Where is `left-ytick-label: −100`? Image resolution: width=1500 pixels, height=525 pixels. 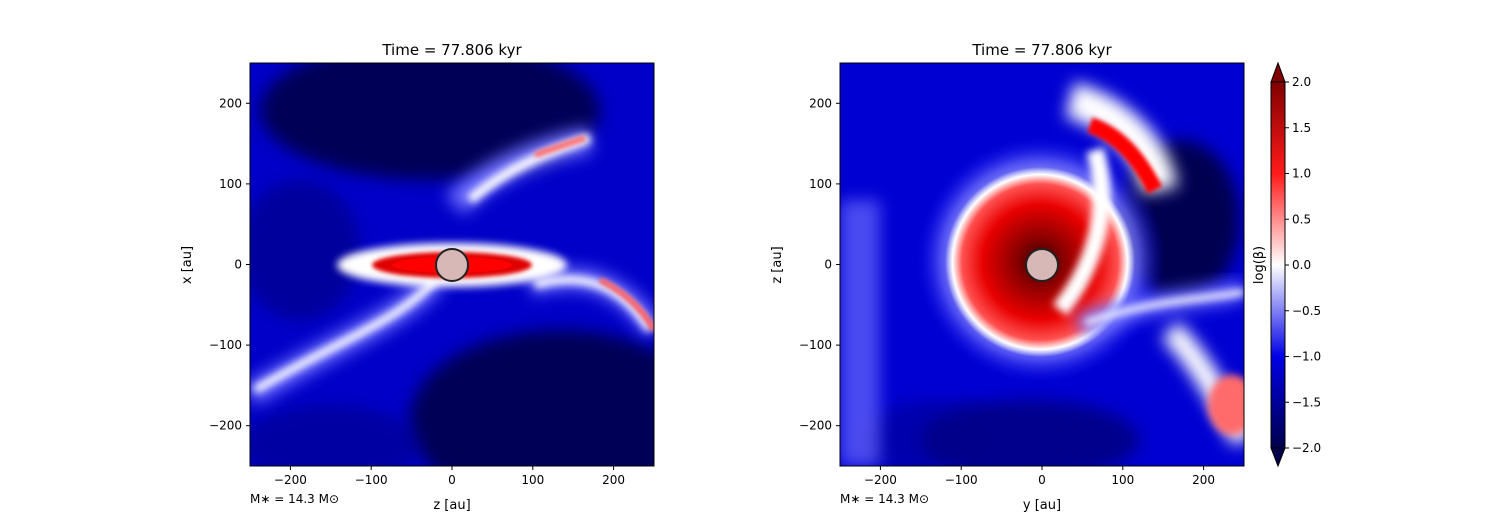 left-ytick-label: −100 is located at coordinates (225, 345).